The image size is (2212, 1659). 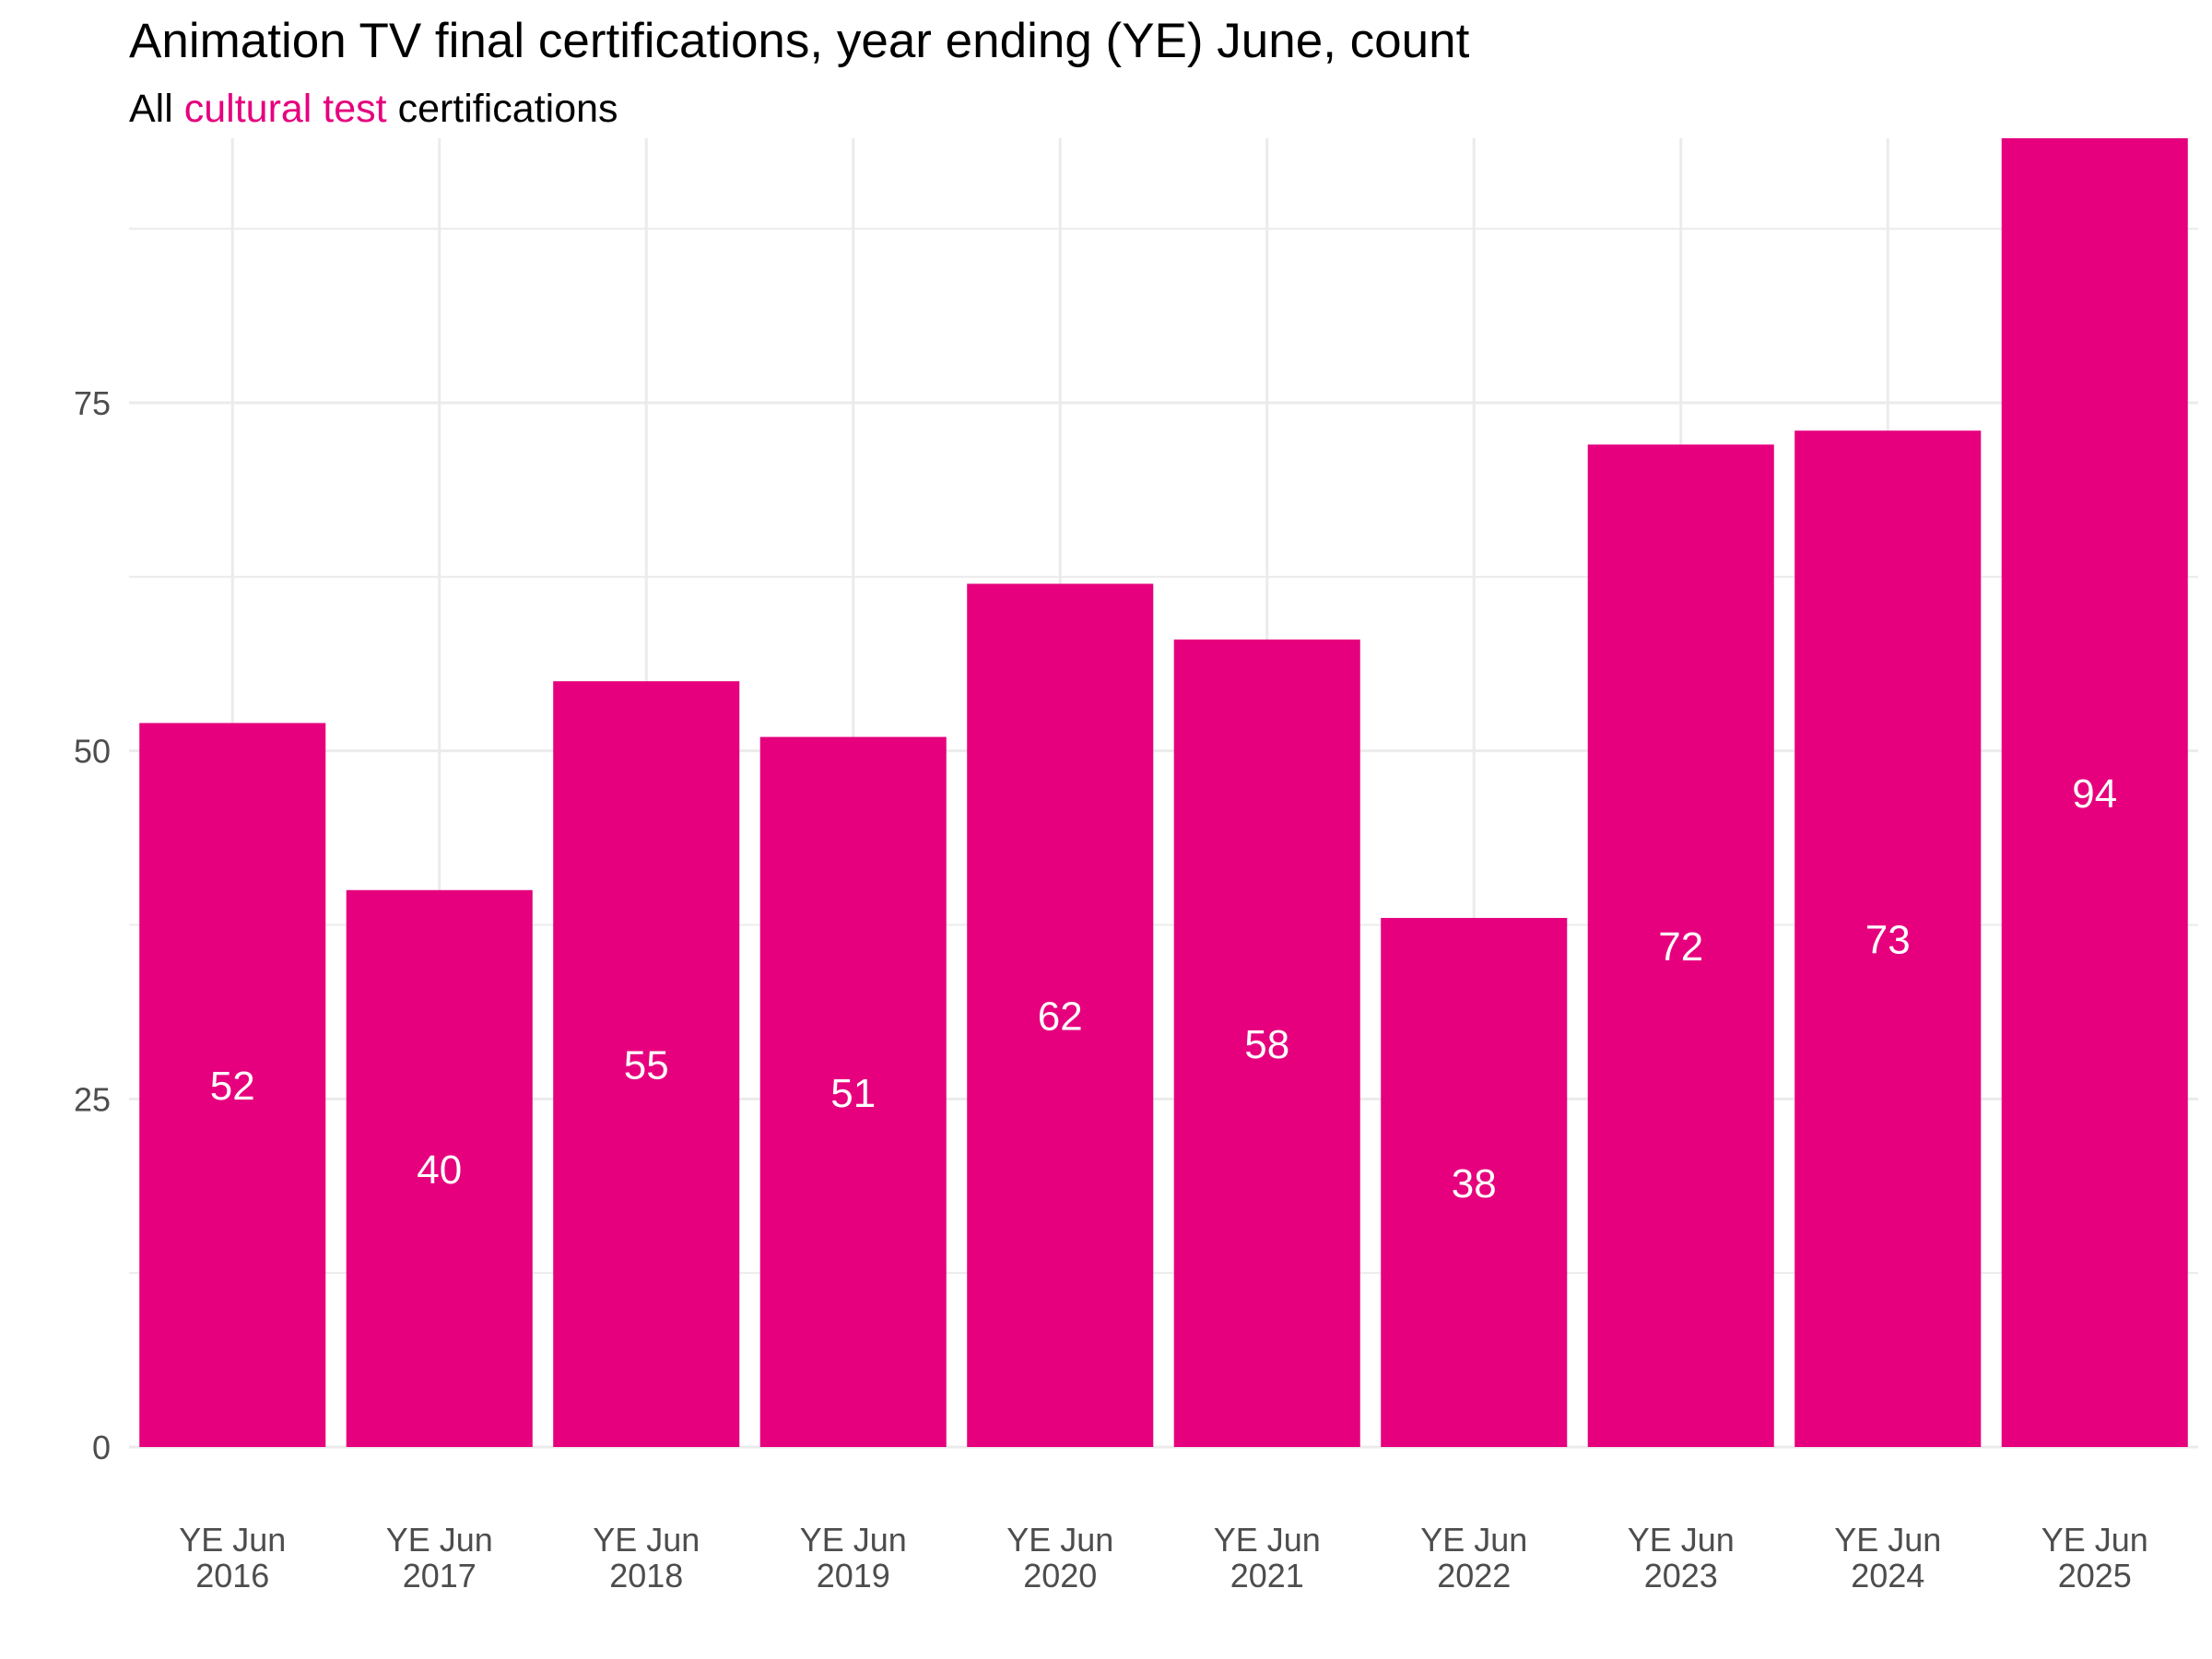 What do you see at coordinates (853, 1540) in the screenshot?
I see `x-tick-label-line-3-0: YE Jun` at bounding box center [853, 1540].